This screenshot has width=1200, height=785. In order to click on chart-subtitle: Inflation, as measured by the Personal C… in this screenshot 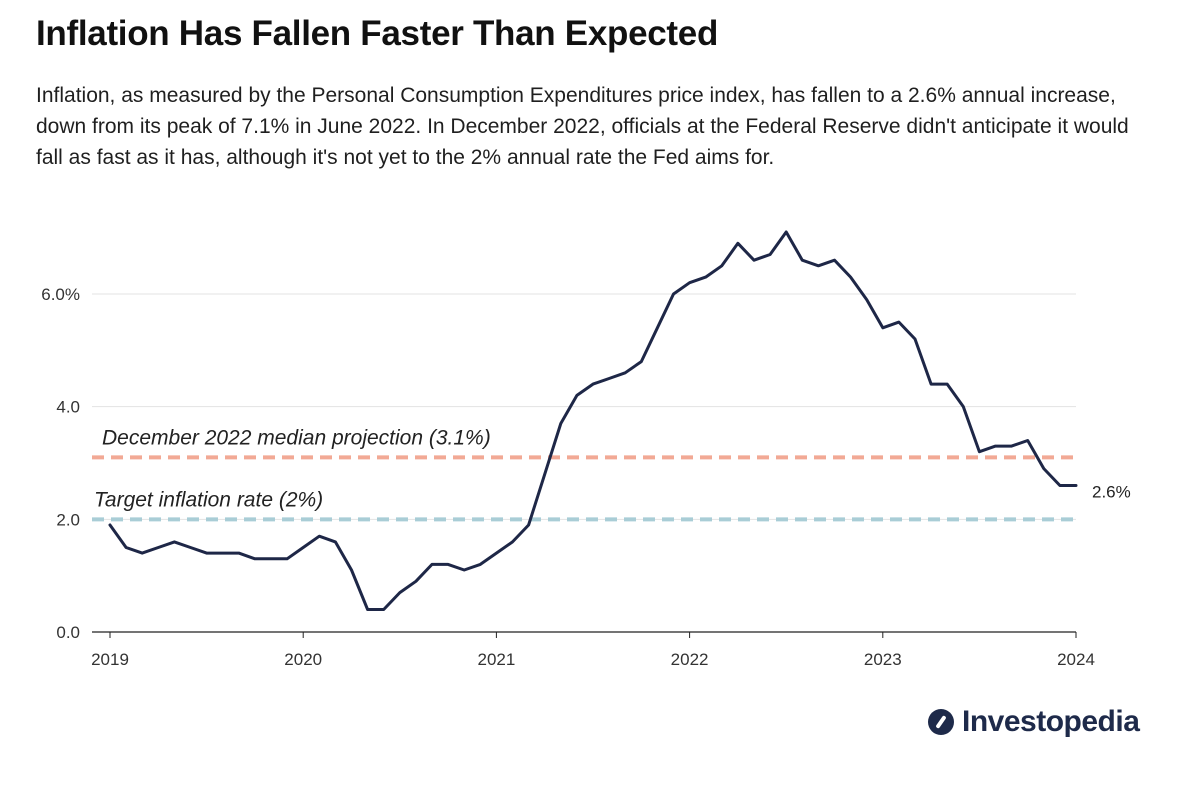, I will do `click(582, 126)`.